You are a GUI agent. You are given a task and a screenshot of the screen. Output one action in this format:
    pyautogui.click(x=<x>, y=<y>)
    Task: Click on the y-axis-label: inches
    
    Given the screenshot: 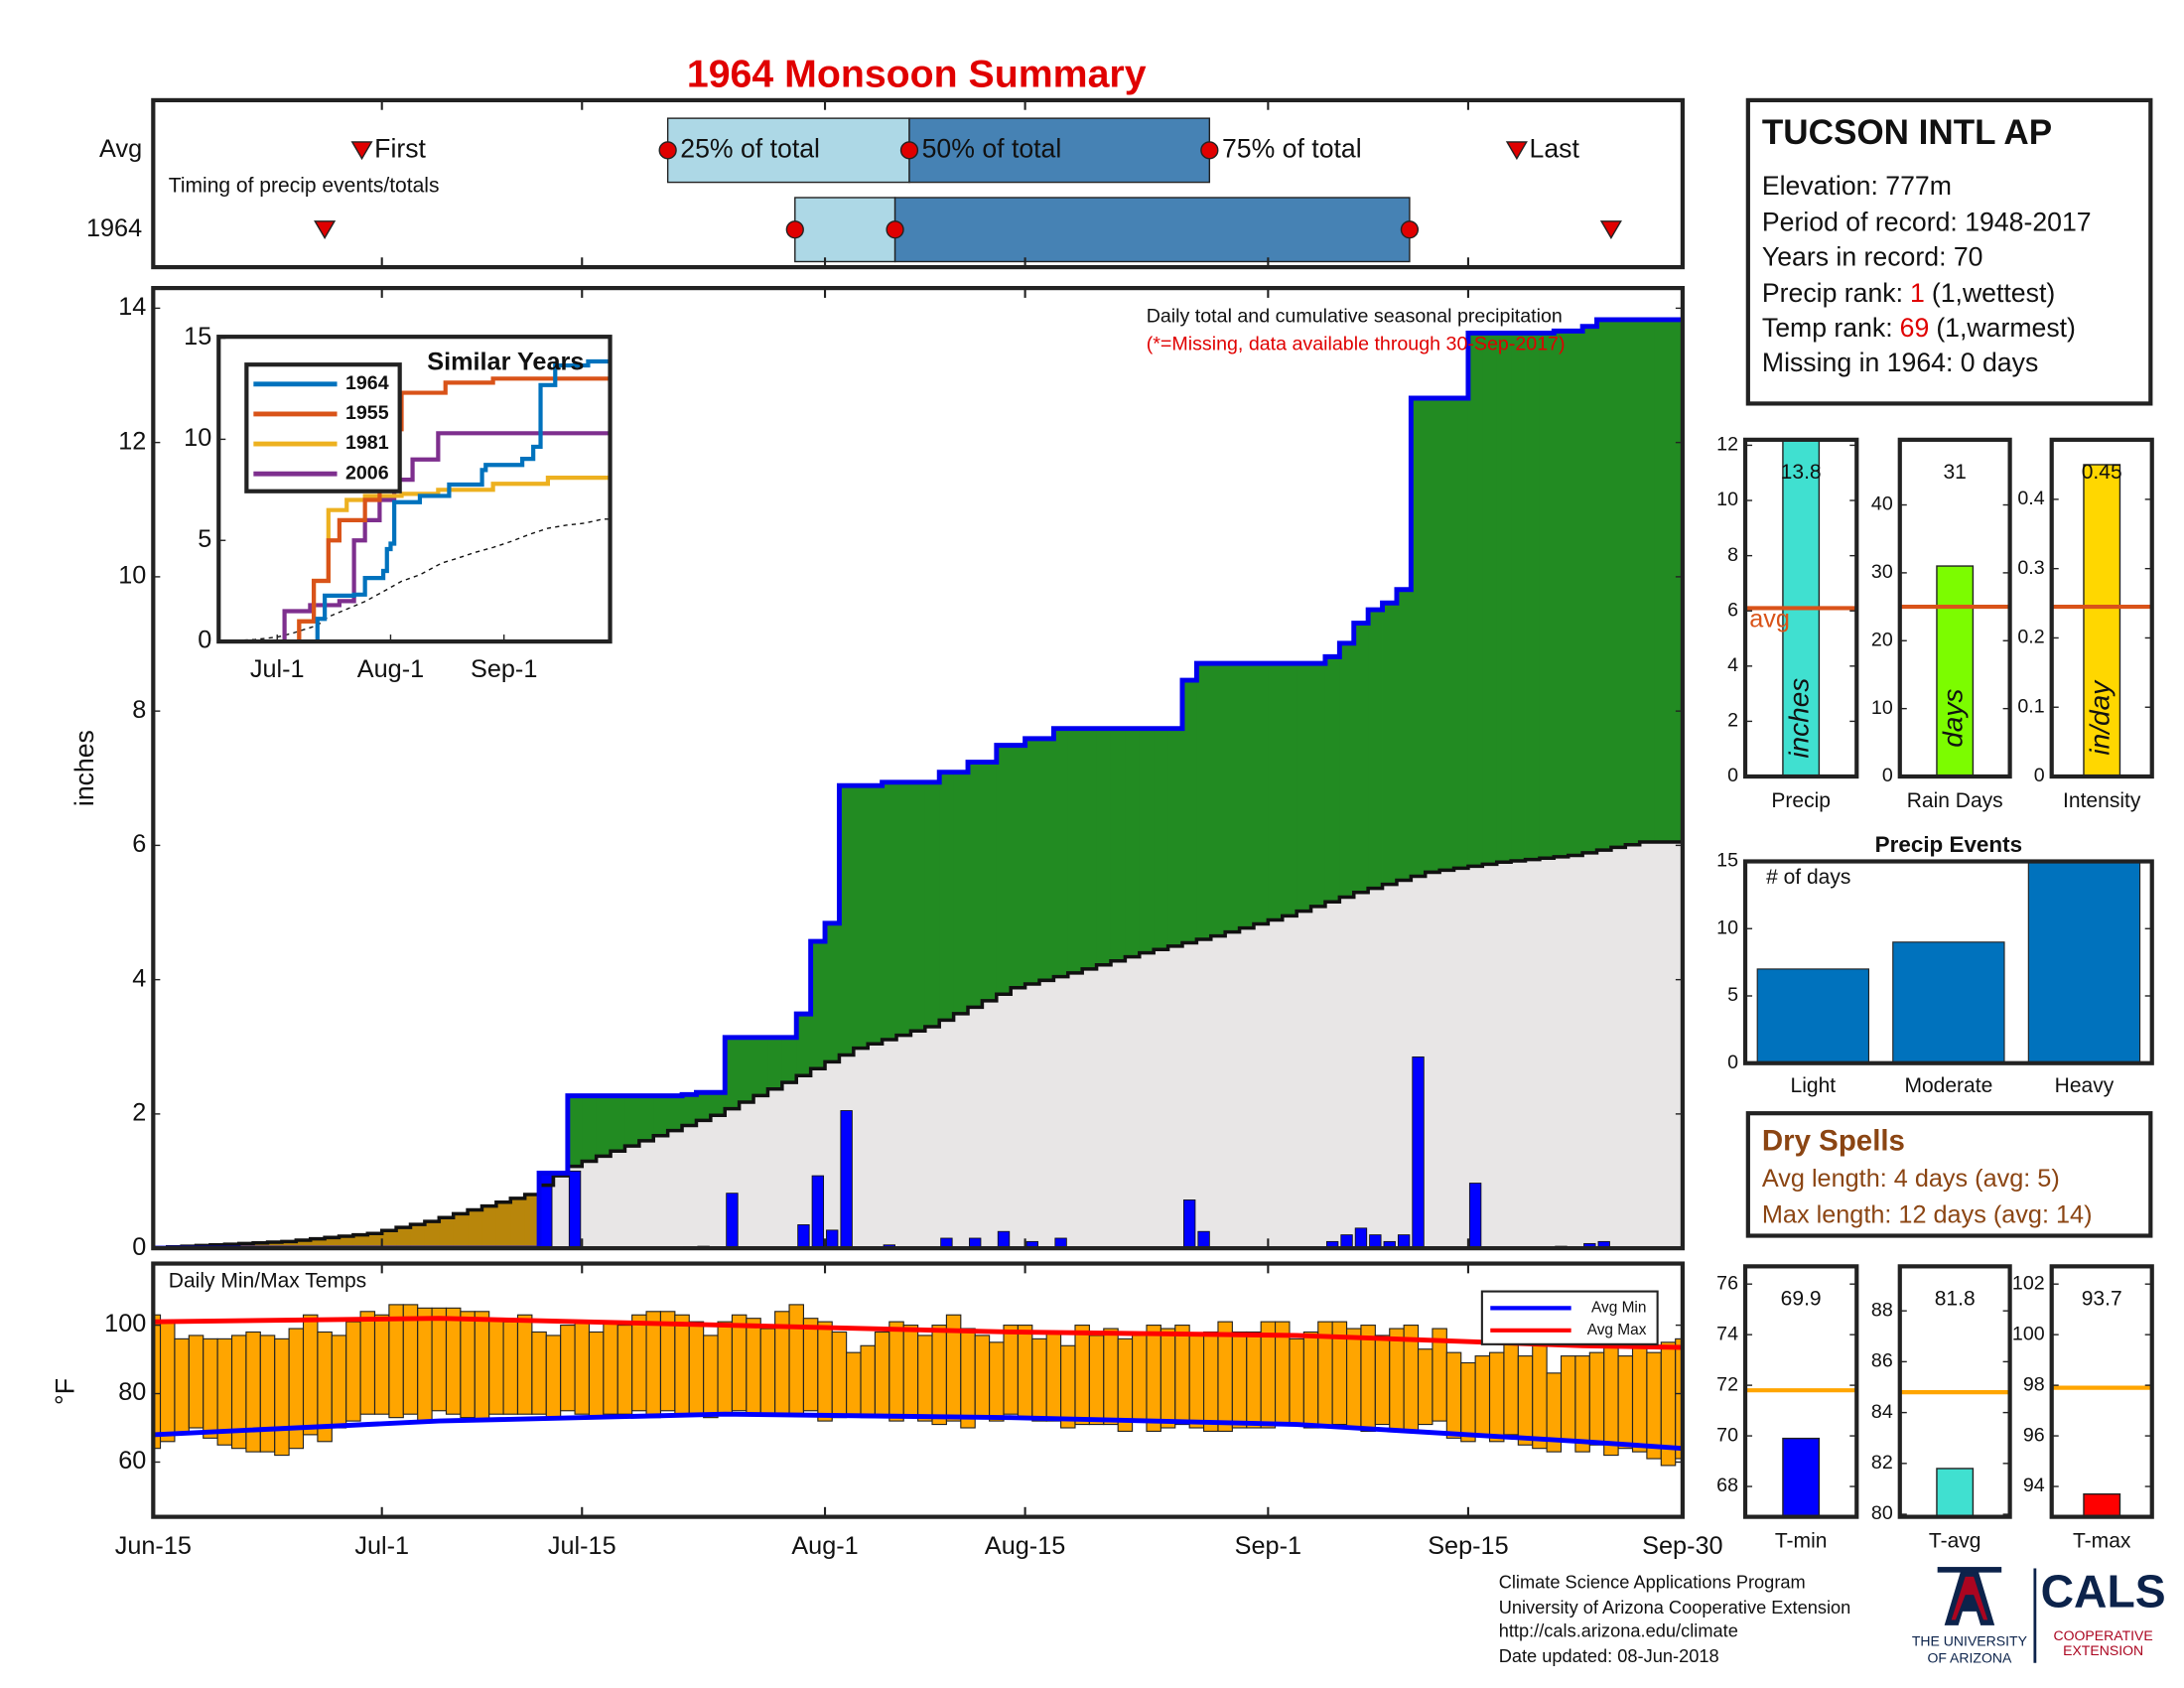 What is the action you would take?
    pyautogui.click(x=84, y=768)
    